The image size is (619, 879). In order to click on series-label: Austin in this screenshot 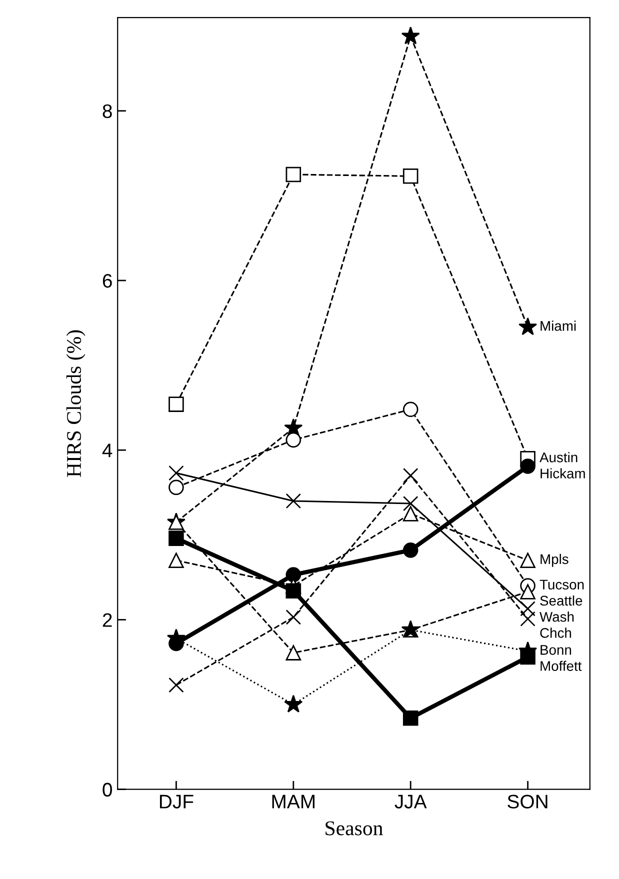, I will do `click(559, 457)`.